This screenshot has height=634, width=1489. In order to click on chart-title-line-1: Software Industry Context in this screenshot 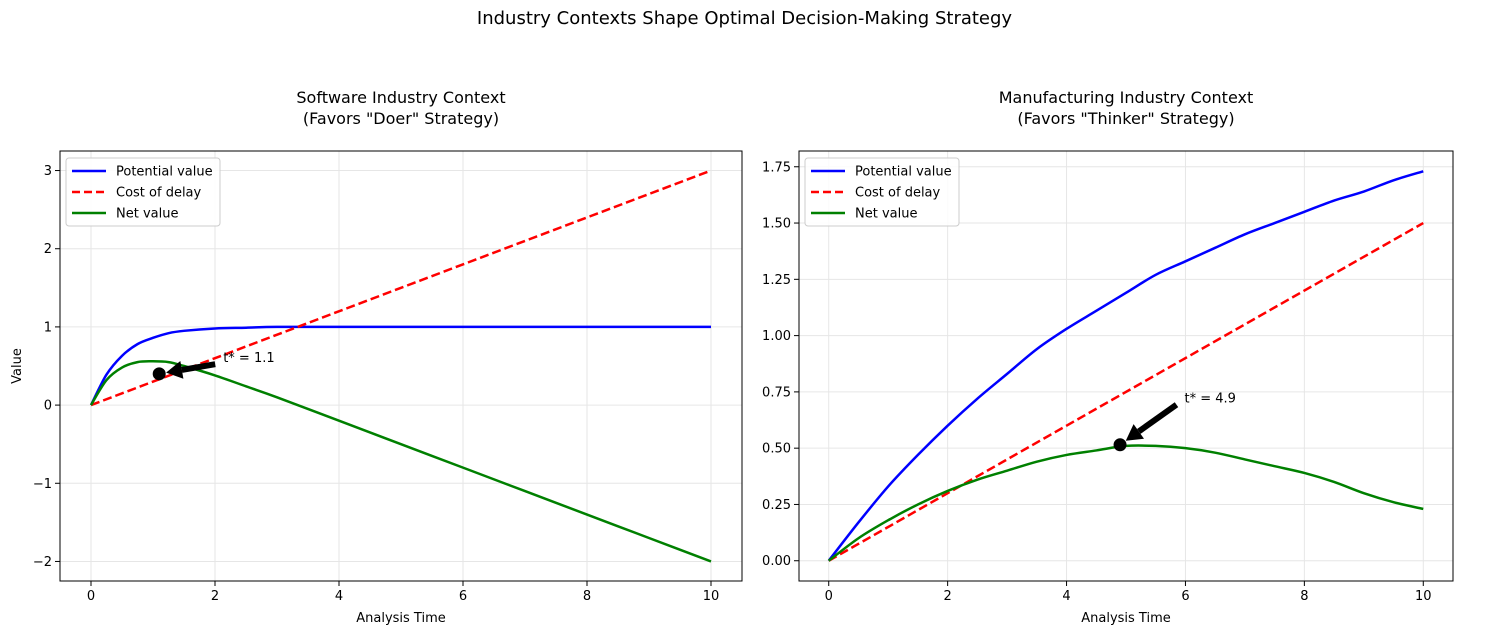, I will do `click(400, 97)`.